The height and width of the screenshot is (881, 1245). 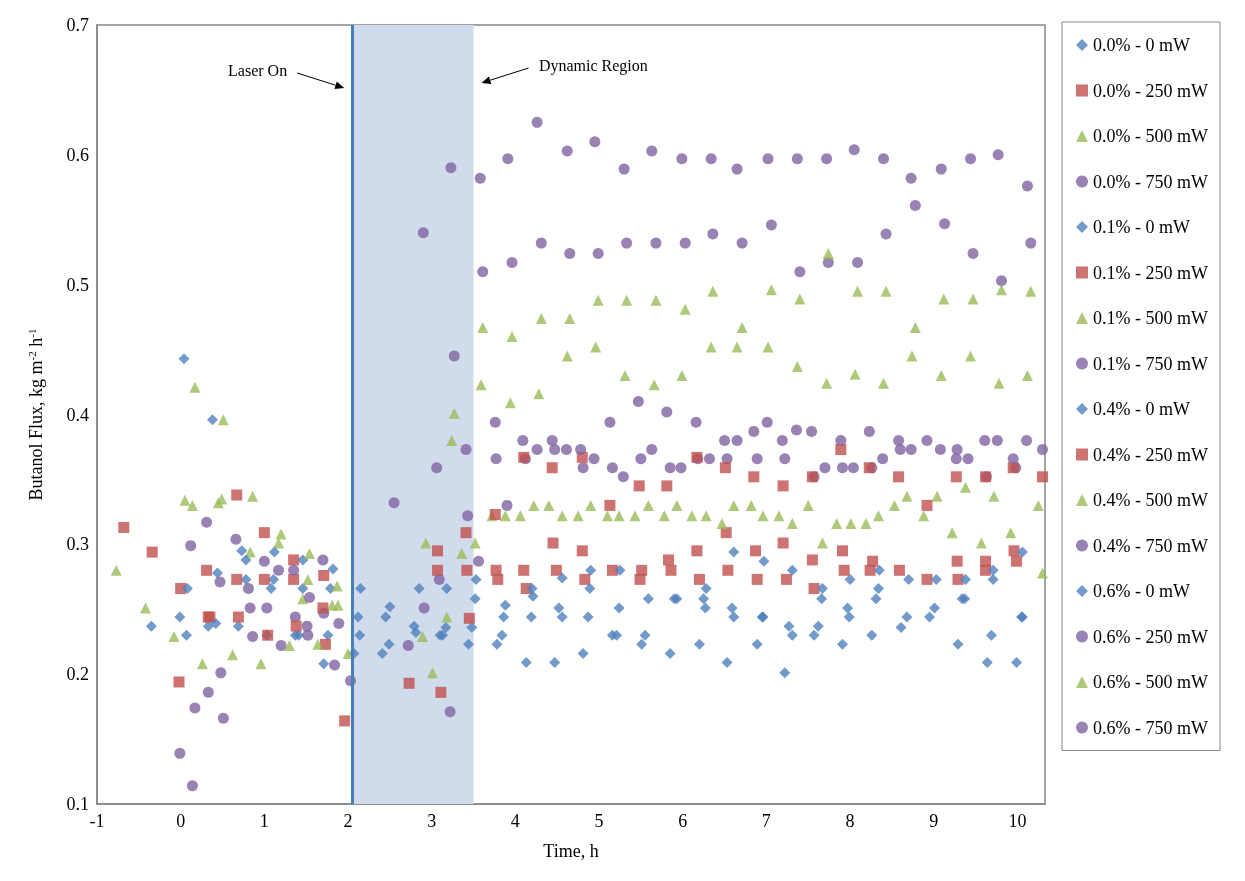 What do you see at coordinates (264, 821) in the screenshot?
I see `x-tick-label: 1` at bounding box center [264, 821].